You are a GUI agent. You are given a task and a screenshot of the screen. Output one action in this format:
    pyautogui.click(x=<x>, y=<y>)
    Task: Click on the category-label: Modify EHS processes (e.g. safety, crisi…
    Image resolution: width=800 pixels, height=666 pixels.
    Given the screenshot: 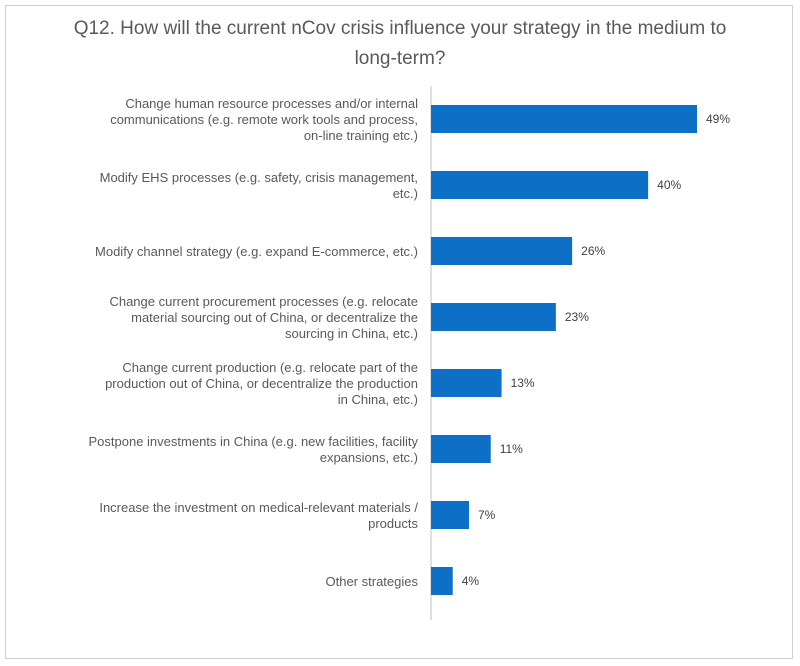 What is the action you would take?
    pyautogui.click(x=259, y=177)
    